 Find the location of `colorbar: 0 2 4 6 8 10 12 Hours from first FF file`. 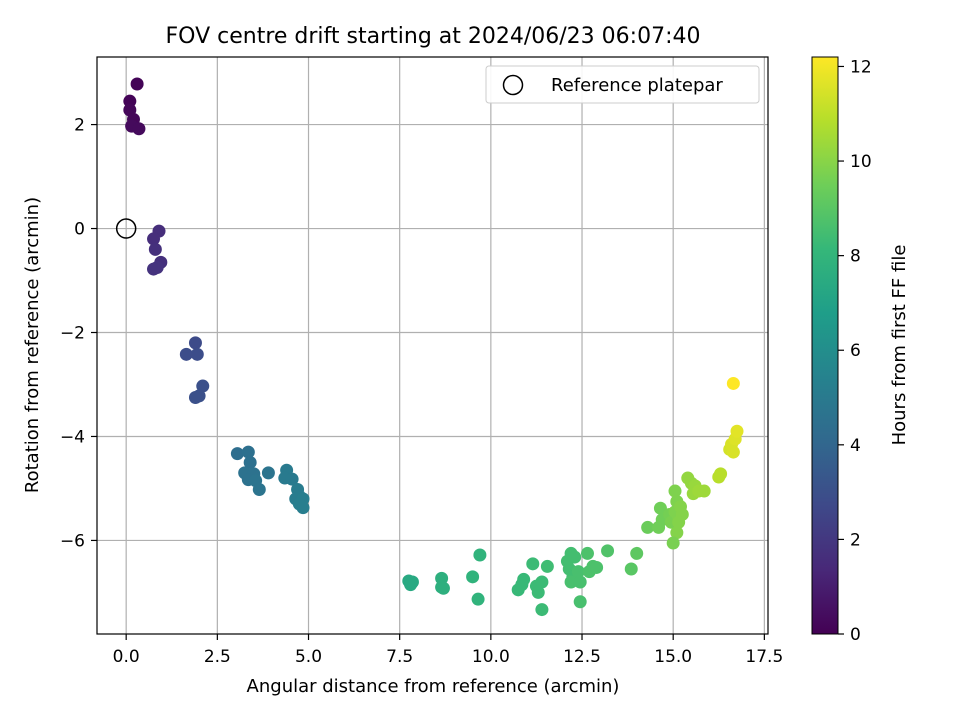

colorbar: 0 2 4 6 8 10 12 Hours from first FF file is located at coordinates (860, 350).